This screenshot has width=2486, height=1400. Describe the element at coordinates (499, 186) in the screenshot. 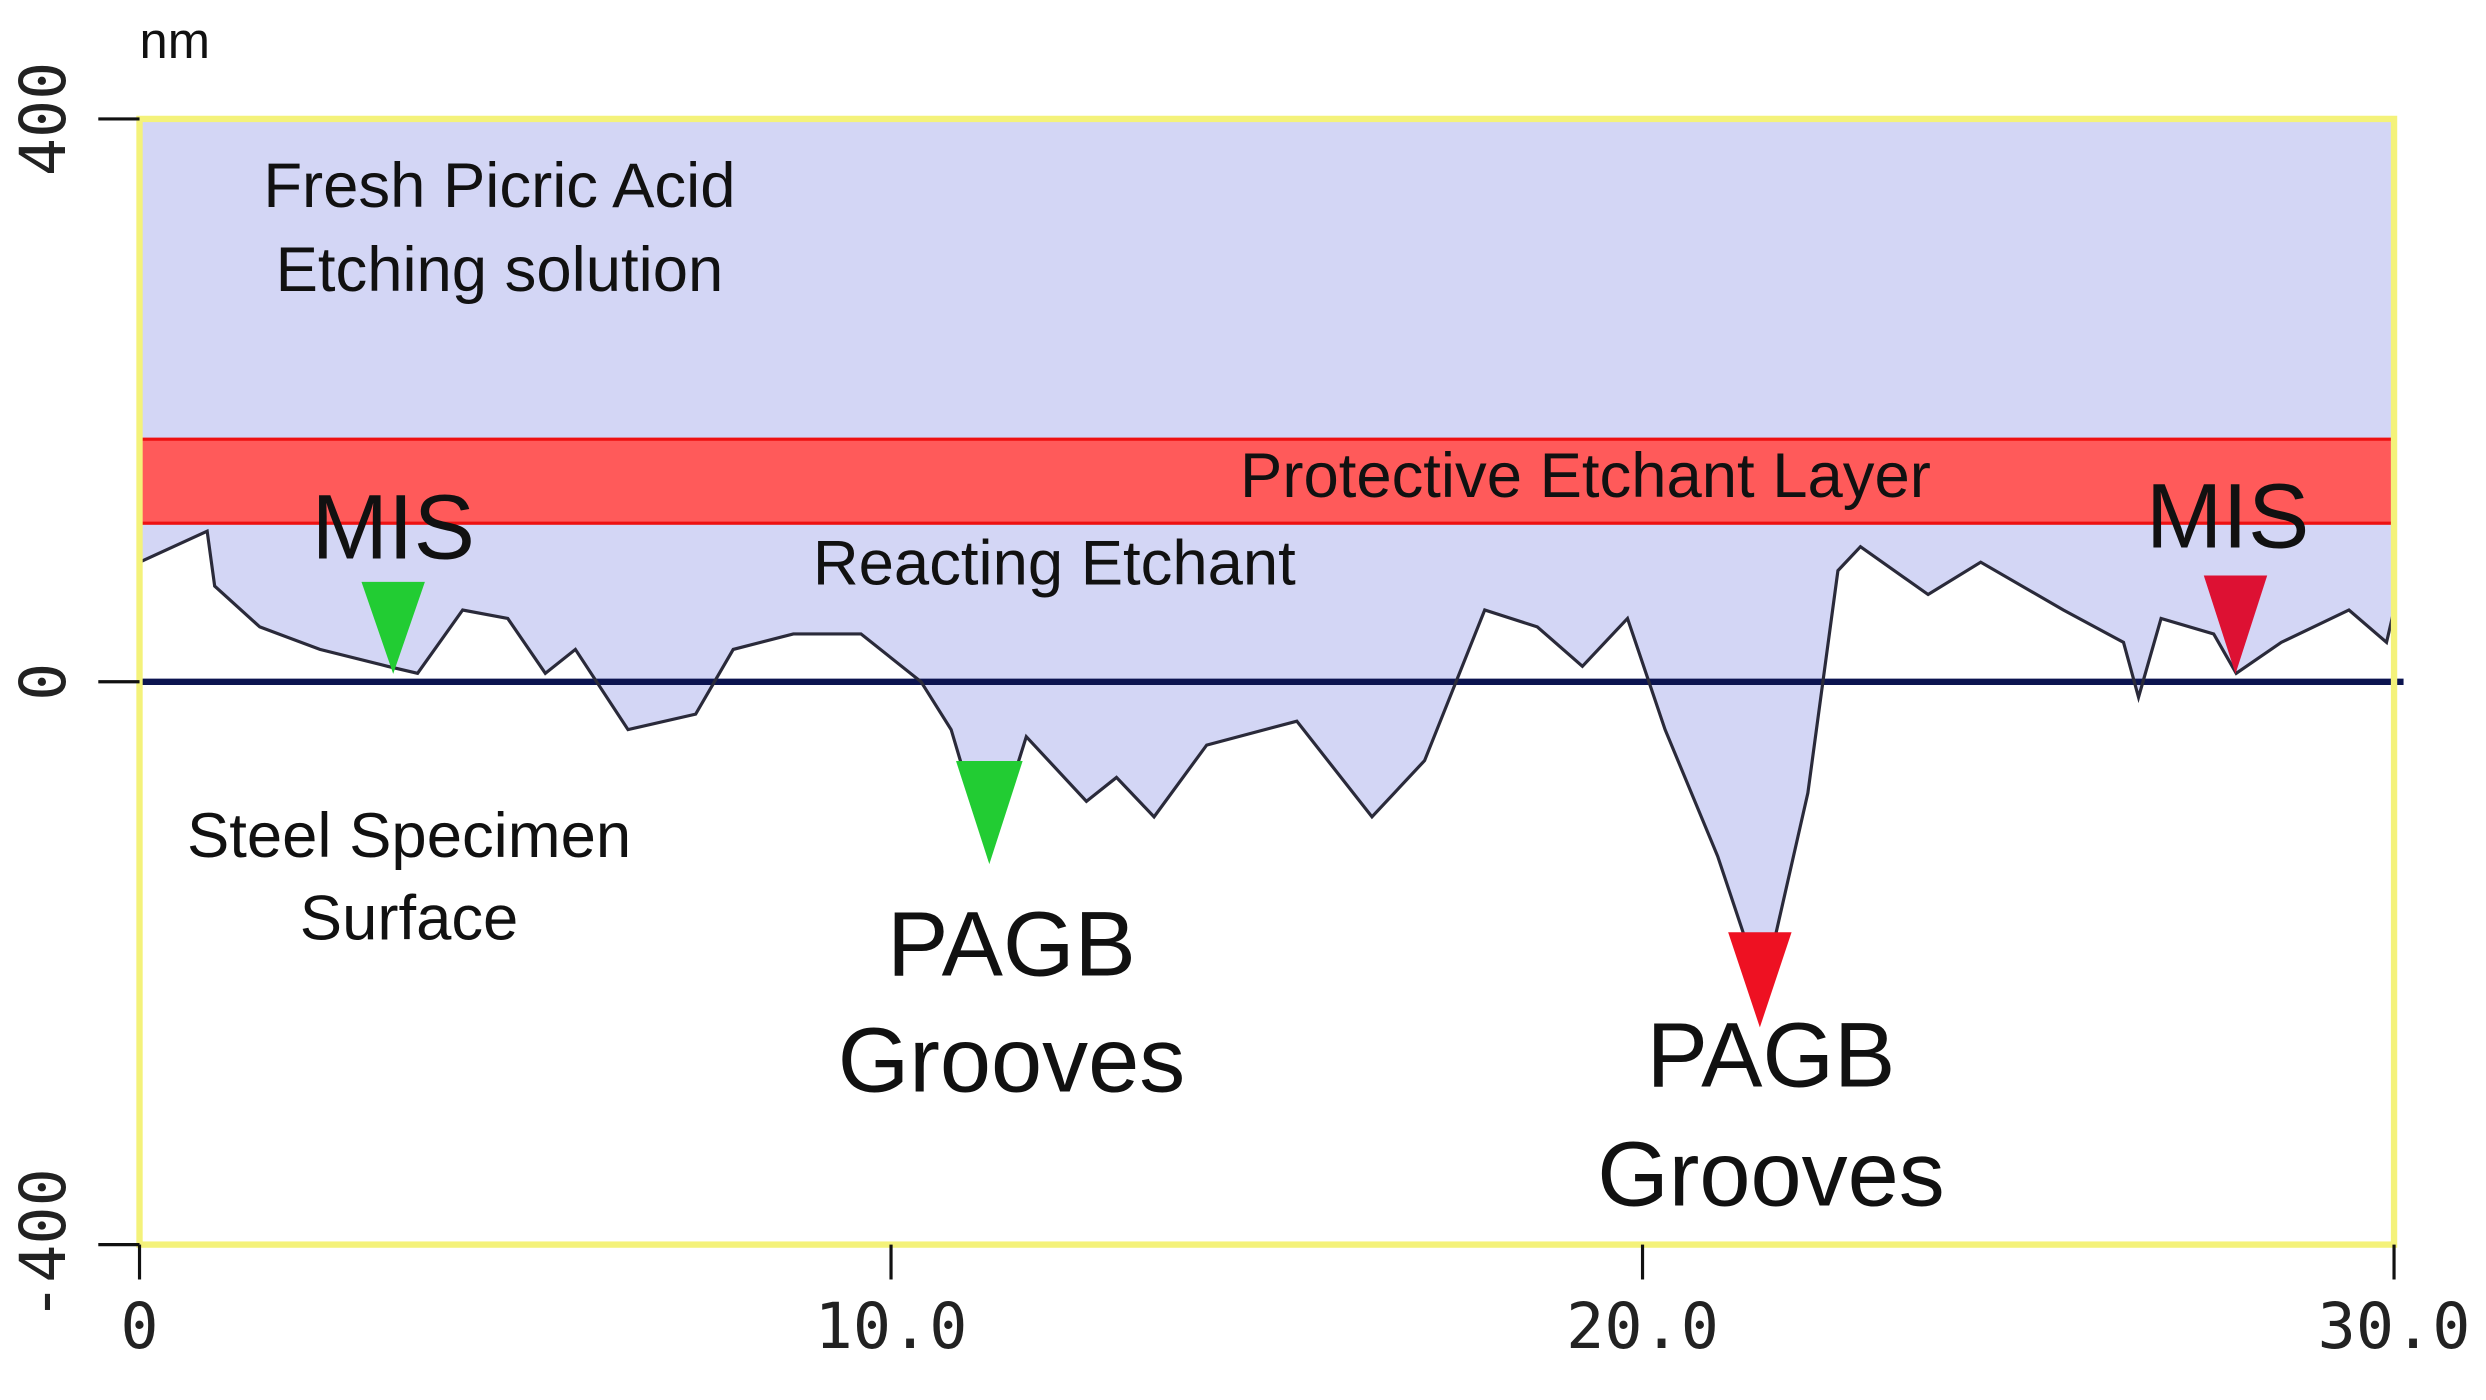

I see `annotation: Fresh Picric Acid` at that location.